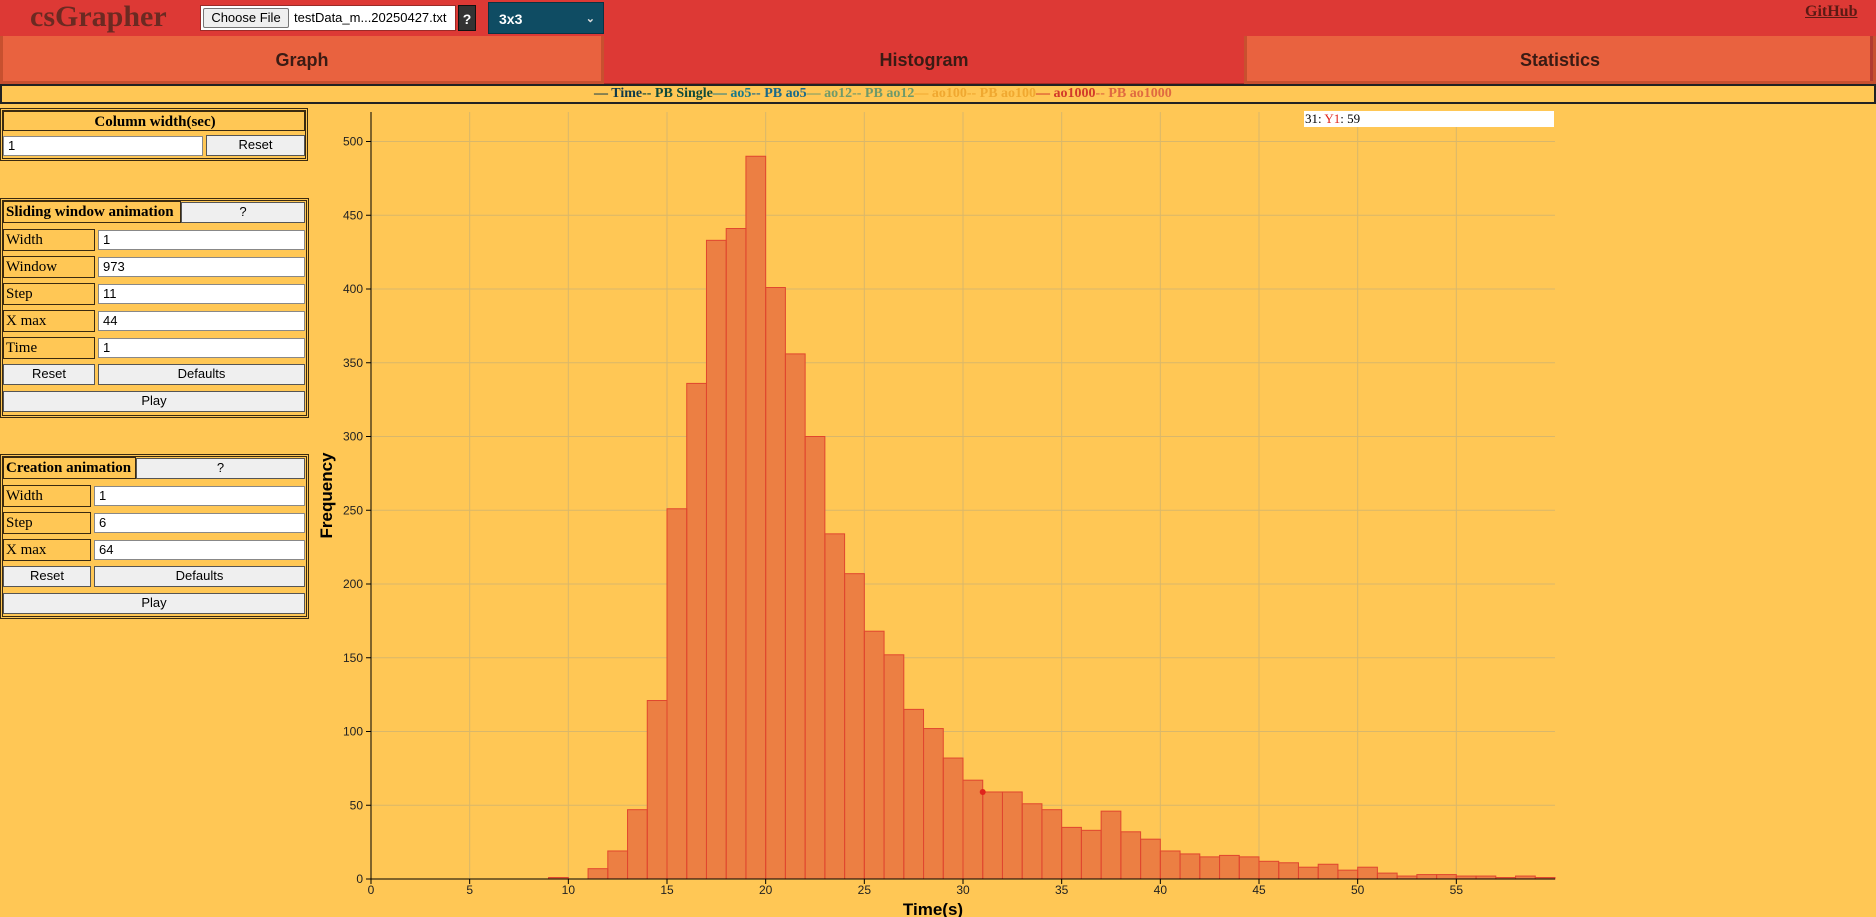 Image resolution: width=1876 pixels, height=917 pixels. What do you see at coordinates (1354, 118) in the screenshot?
I see `hover-y: 59` at bounding box center [1354, 118].